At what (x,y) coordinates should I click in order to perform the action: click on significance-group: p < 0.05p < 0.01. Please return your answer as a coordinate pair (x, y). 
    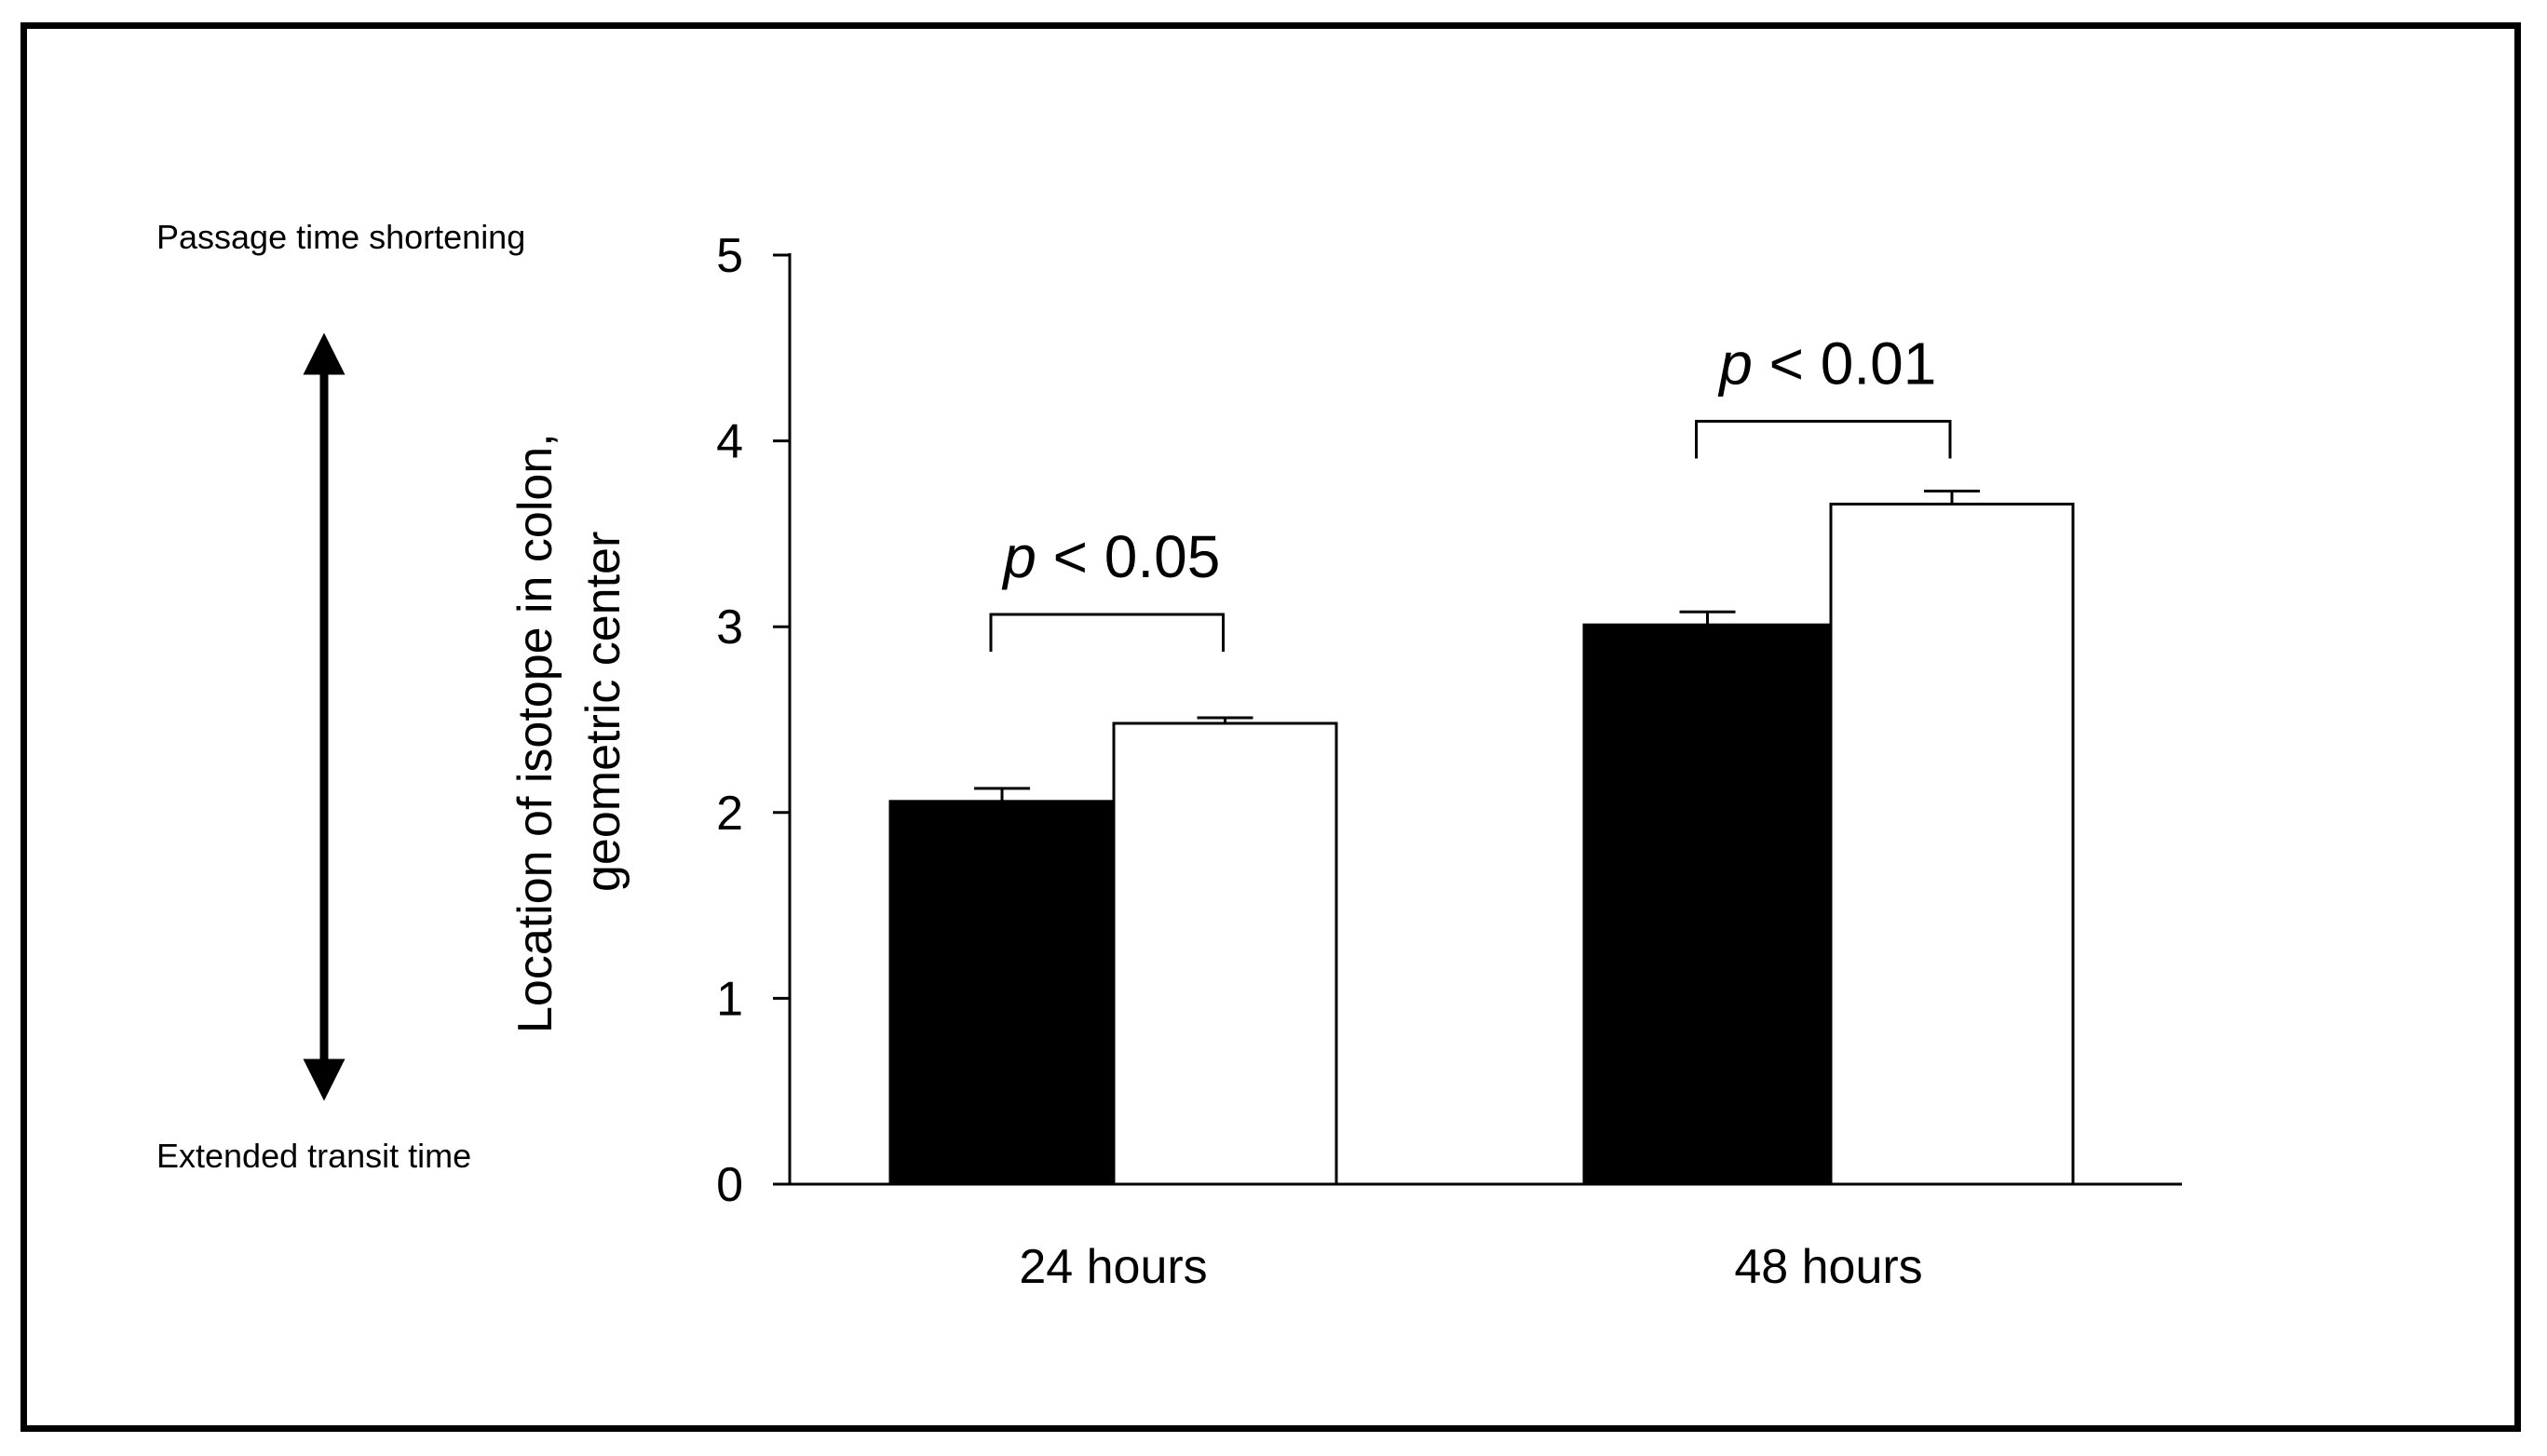
    Looking at the image, I should click on (1470, 491).